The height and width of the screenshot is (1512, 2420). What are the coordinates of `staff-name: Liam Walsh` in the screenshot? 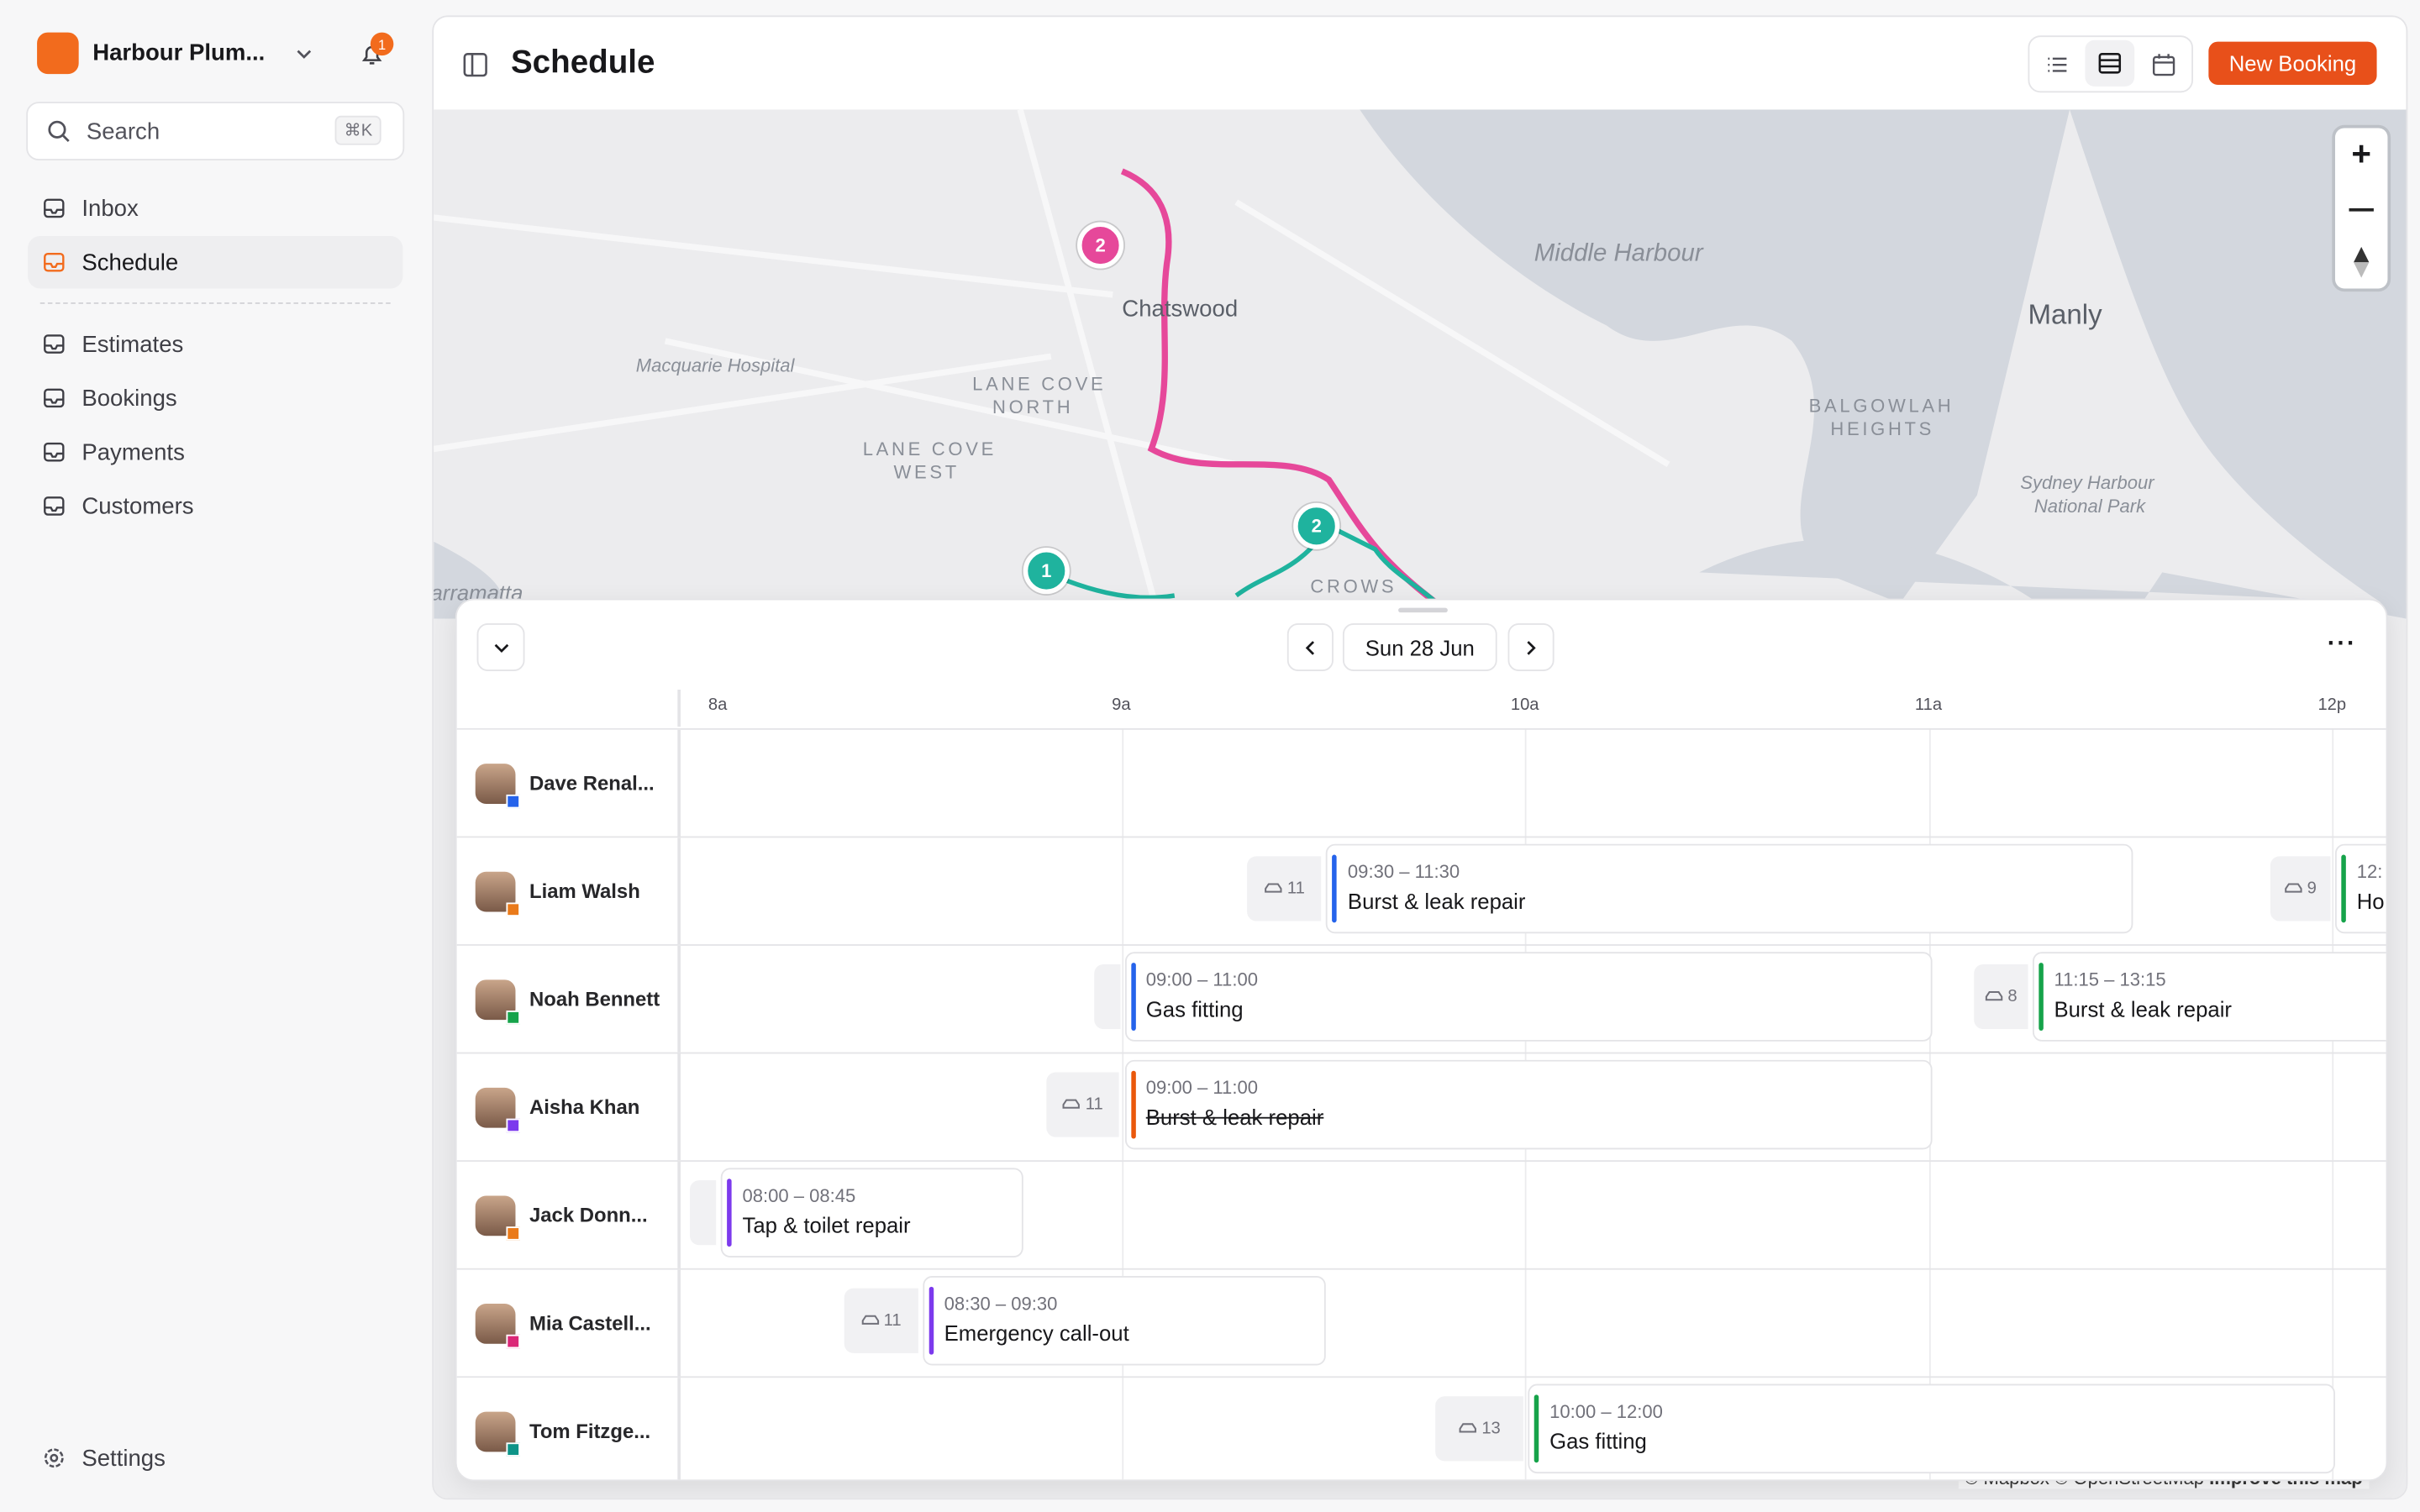 It's located at (584, 891).